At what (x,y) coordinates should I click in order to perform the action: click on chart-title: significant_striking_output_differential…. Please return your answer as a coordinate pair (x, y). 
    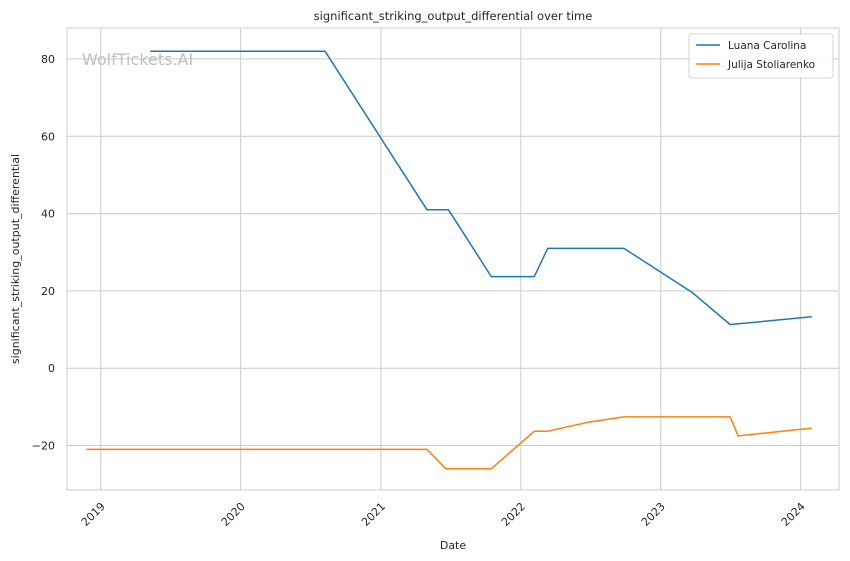
    Looking at the image, I should click on (453, 16).